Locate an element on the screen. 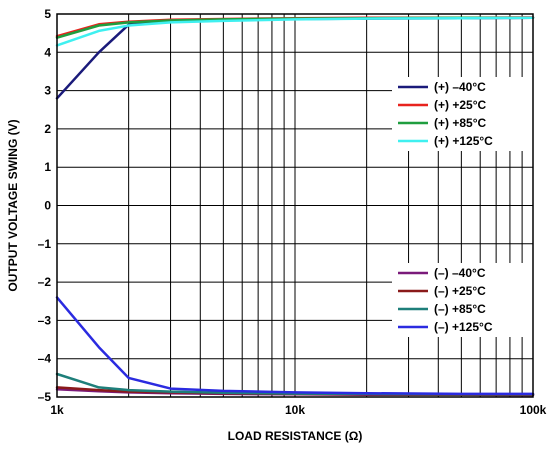 The image size is (555, 451). y-tick-label: –2 is located at coordinates (45, 282).